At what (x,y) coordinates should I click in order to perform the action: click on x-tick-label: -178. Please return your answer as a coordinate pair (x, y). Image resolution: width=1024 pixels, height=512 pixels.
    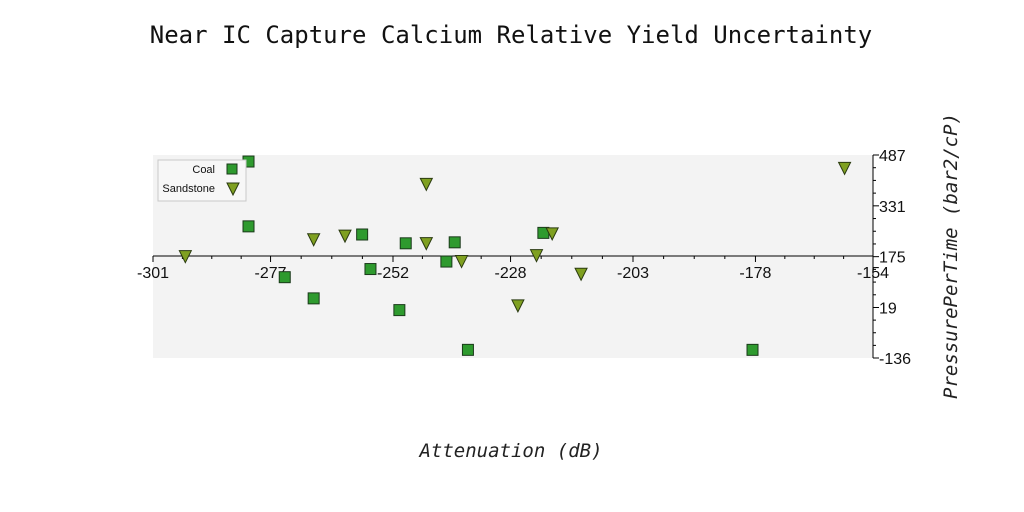
    Looking at the image, I should click on (755, 273).